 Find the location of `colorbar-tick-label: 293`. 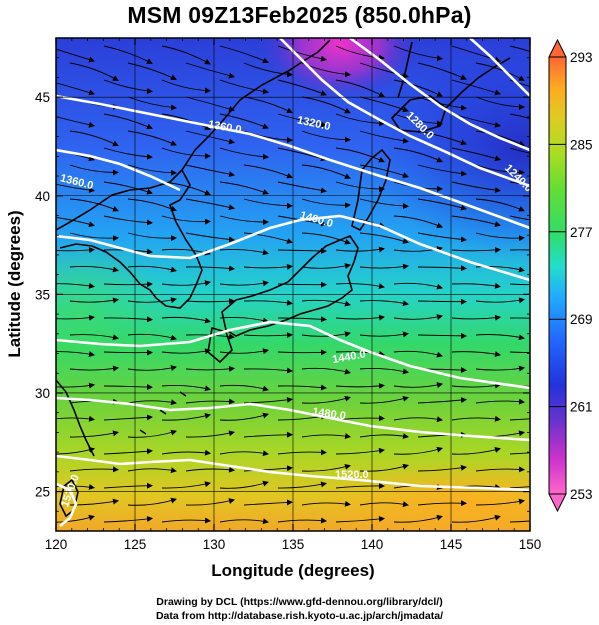

colorbar-tick-label: 293 is located at coordinates (581, 57).